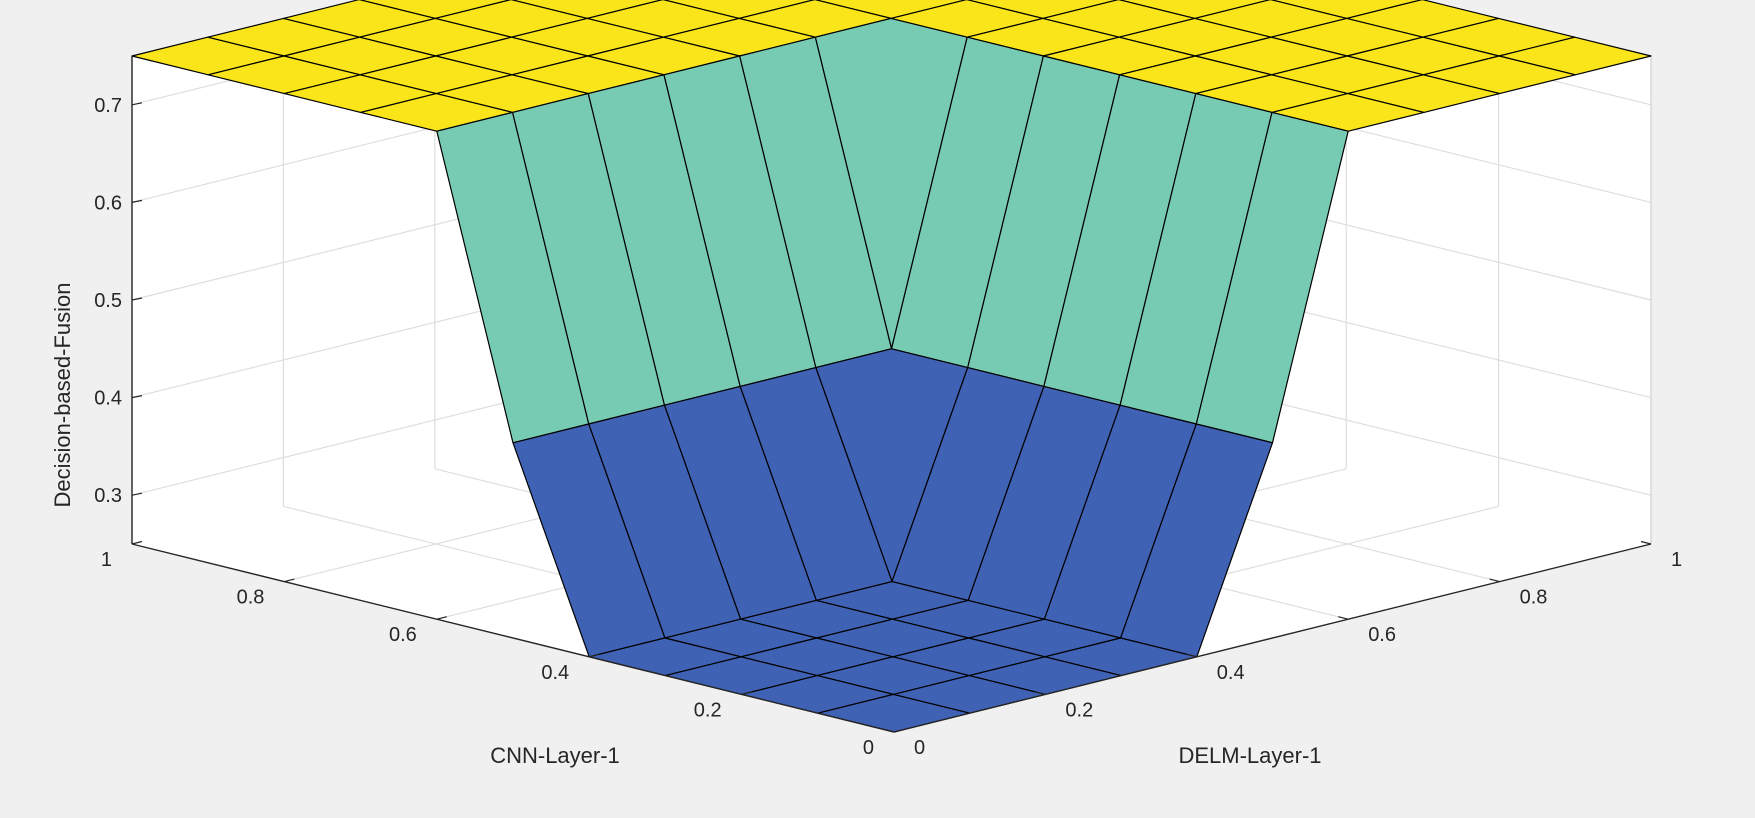  What do you see at coordinates (106, 560) in the screenshot?
I see `x-tick-label: 1` at bounding box center [106, 560].